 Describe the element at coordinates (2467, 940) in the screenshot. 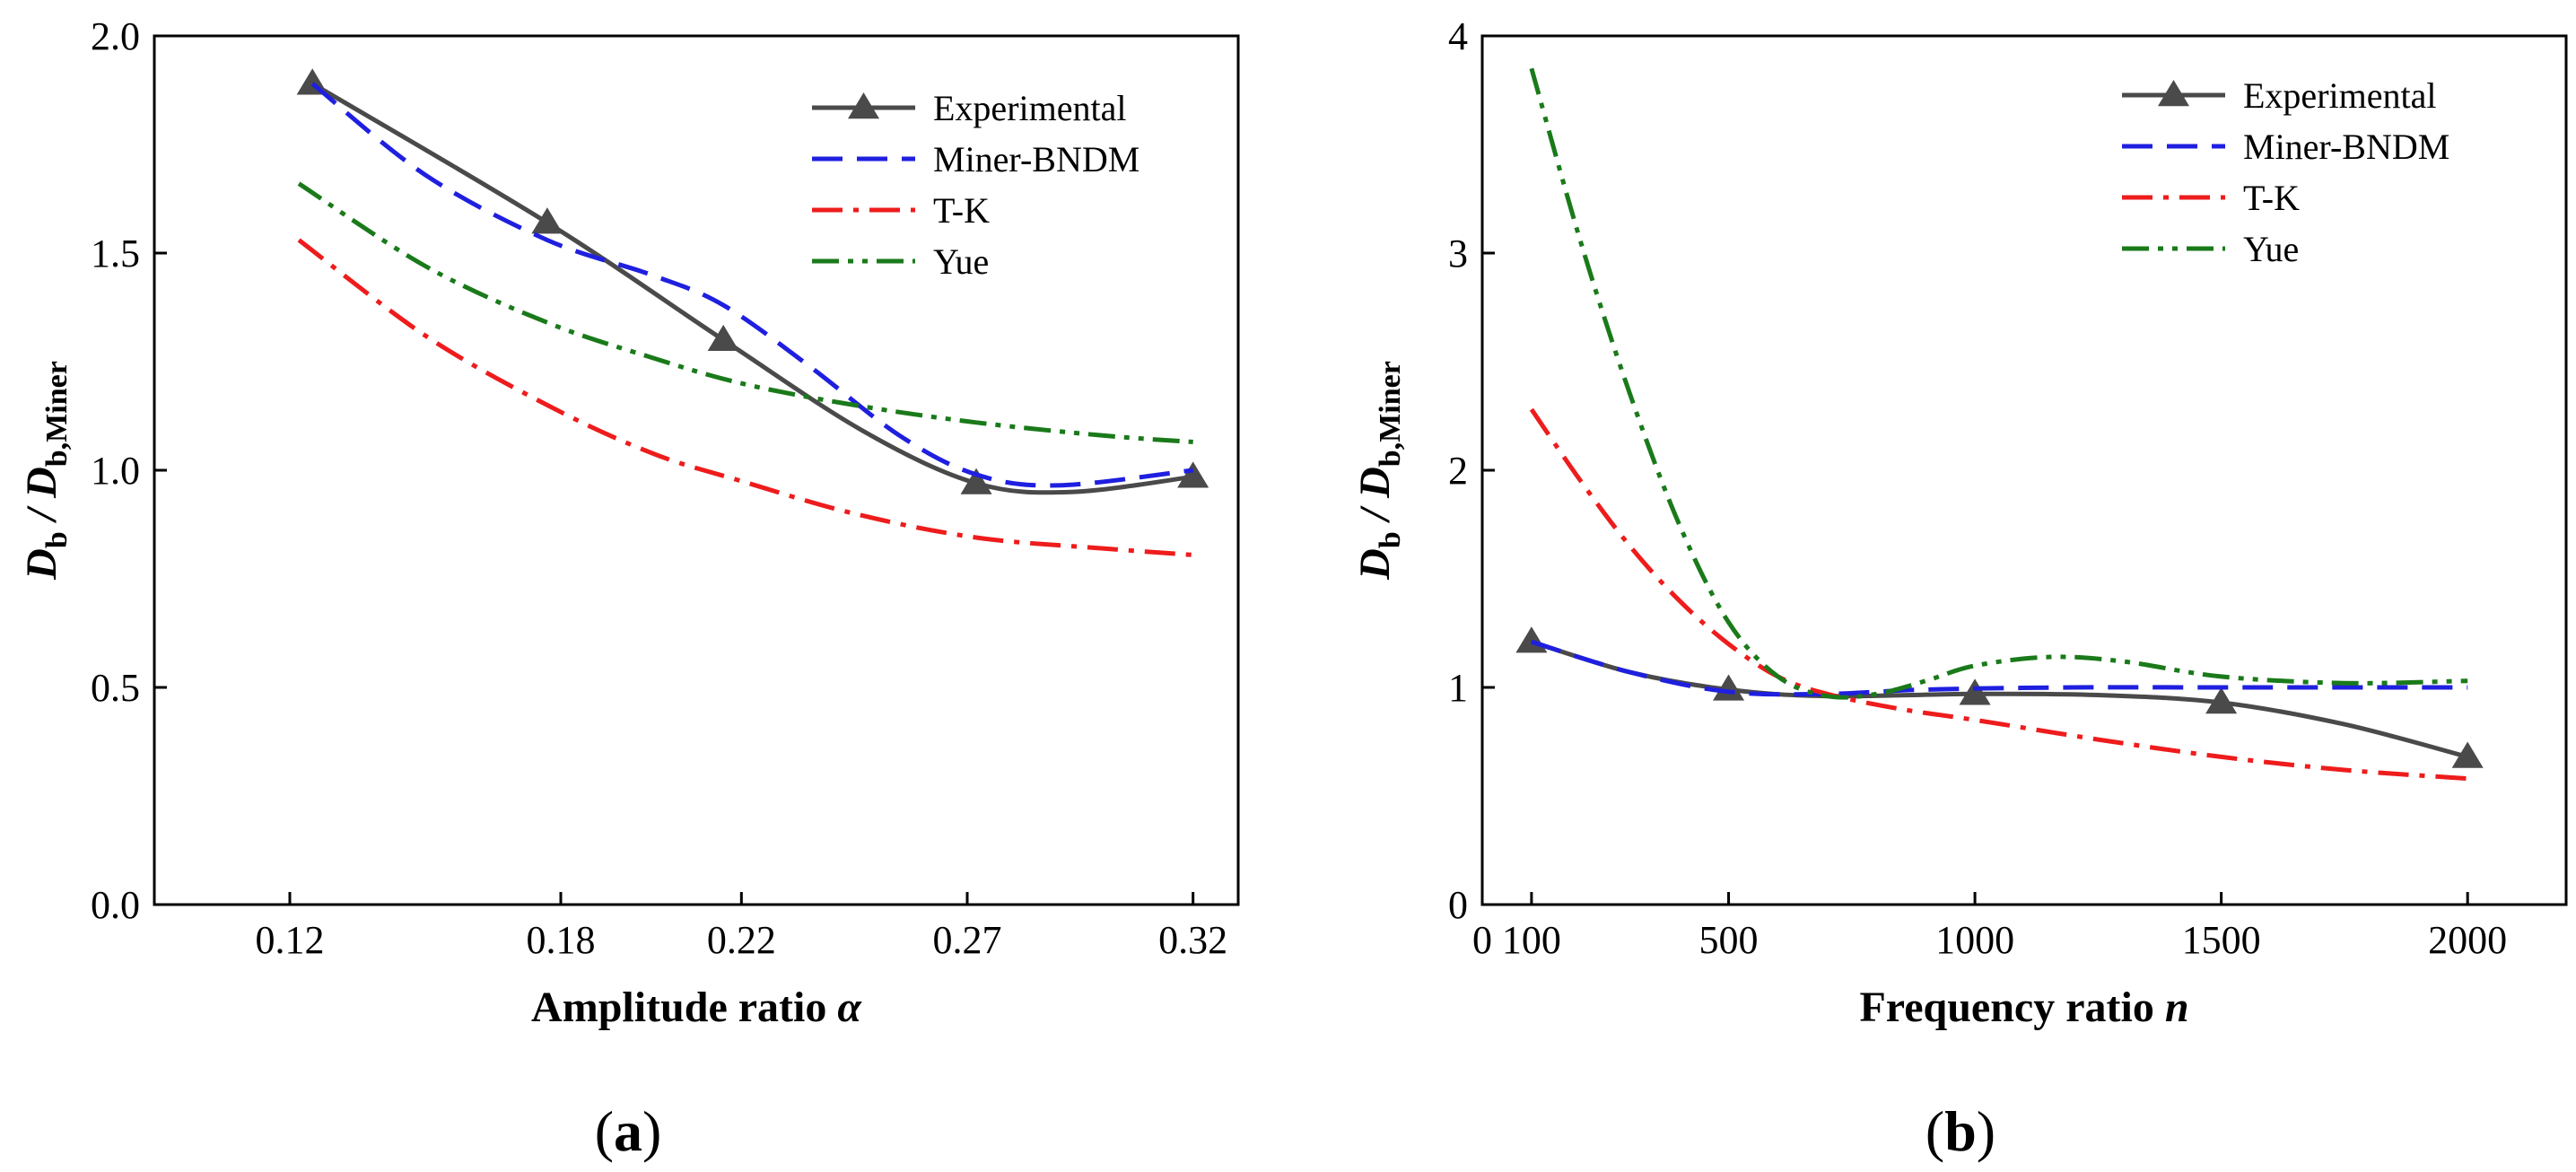

I see `x-tick-label: 2000` at that location.